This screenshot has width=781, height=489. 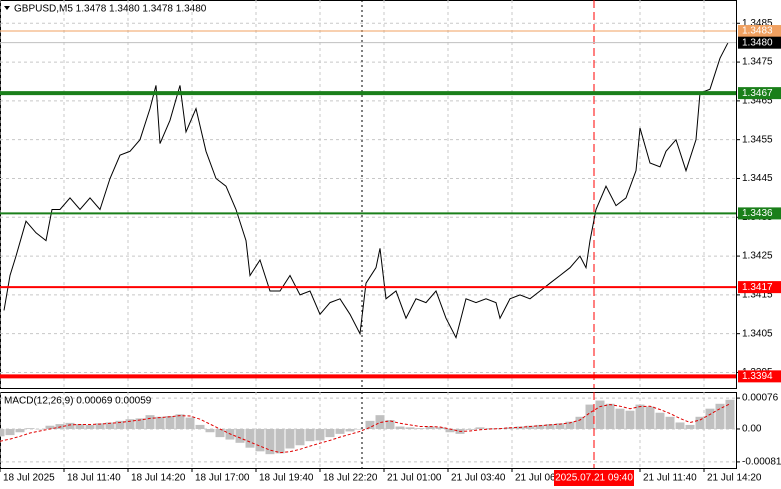 I want to click on x-tick-label: 18 Jul 17:00, so click(x=222, y=478).